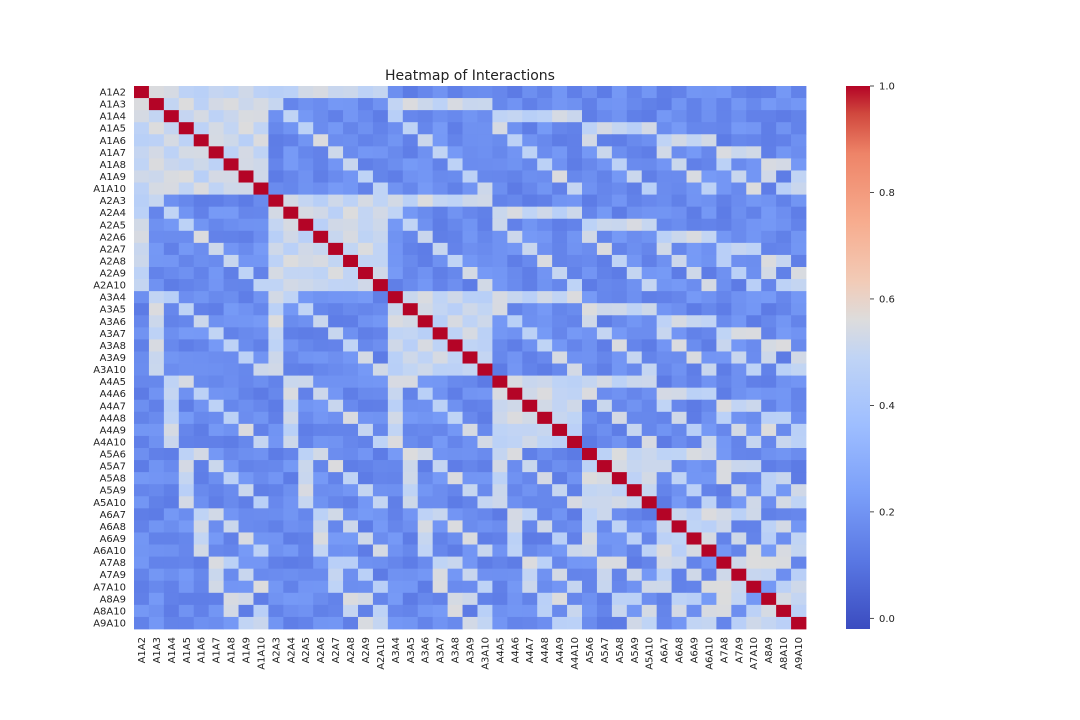 The image size is (1080, 720). Describe the element at coordinates (635, 650) in the screenshot. I see `x-tick-label: A5A9` at that location.